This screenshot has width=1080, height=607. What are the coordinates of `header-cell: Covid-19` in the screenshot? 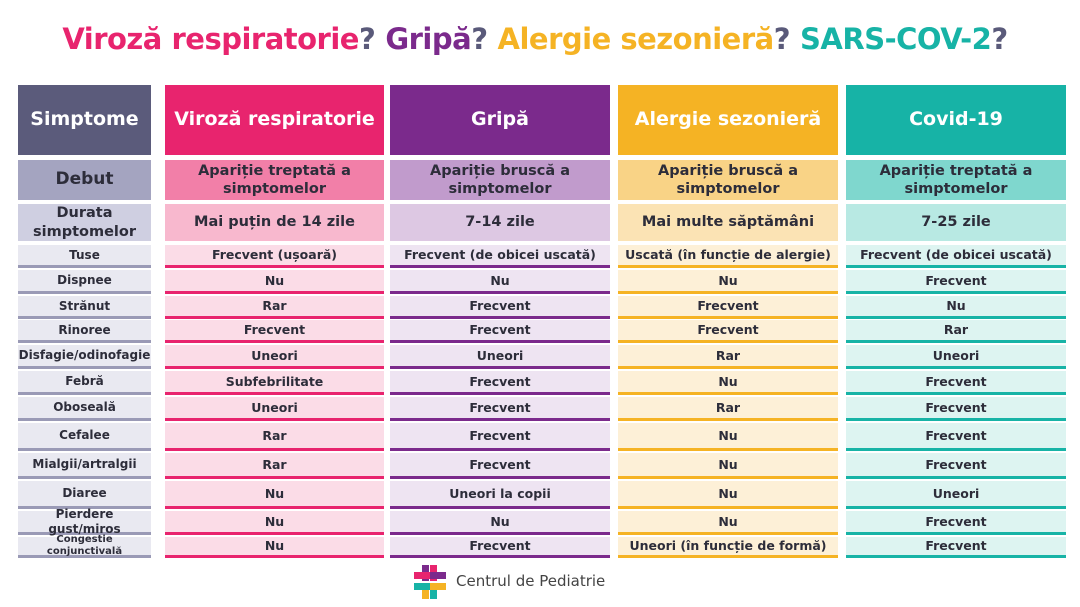 It's located at (956, 120).